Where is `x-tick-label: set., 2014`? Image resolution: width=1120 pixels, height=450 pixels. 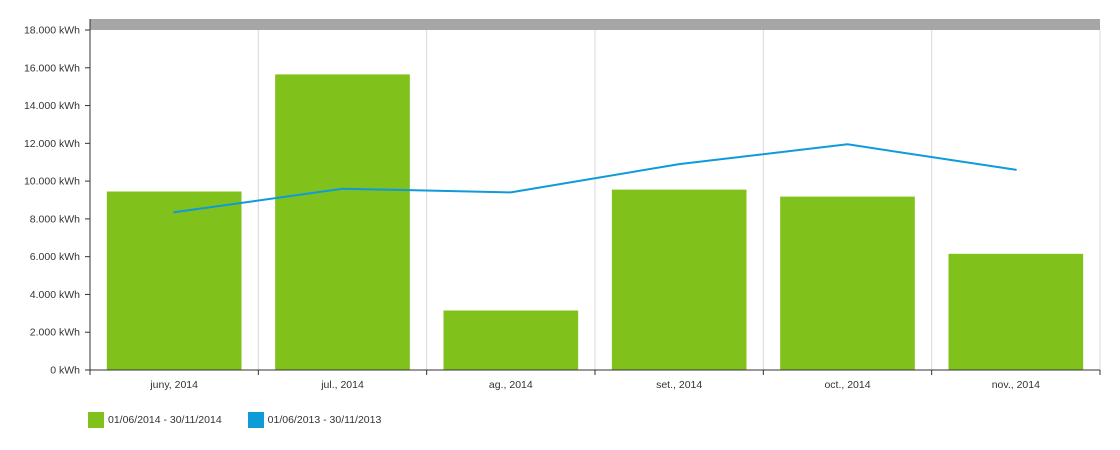
x-tick-label: set., 2014 is located at coordinates (679, 385).